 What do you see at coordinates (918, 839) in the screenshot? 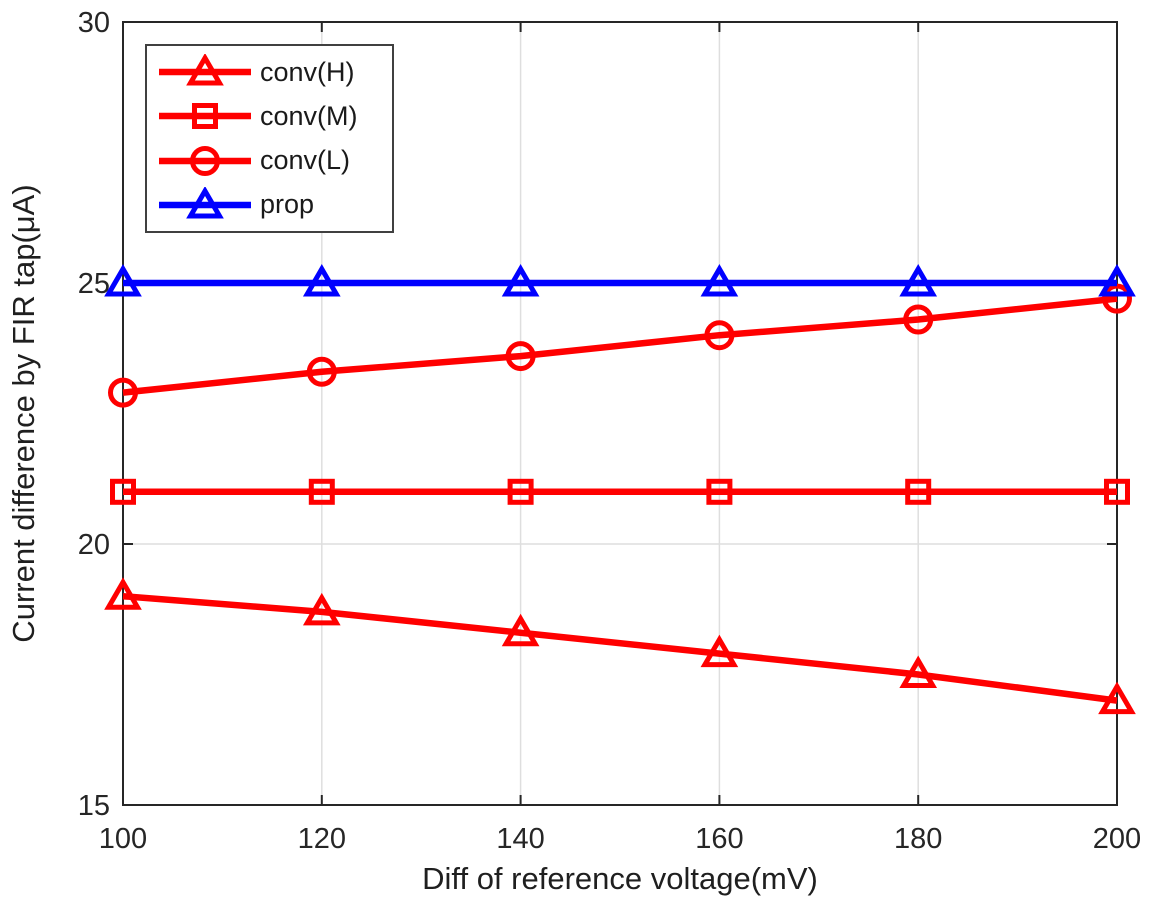
I see `x-tick-label: 180` at bounding box center [918, 839].